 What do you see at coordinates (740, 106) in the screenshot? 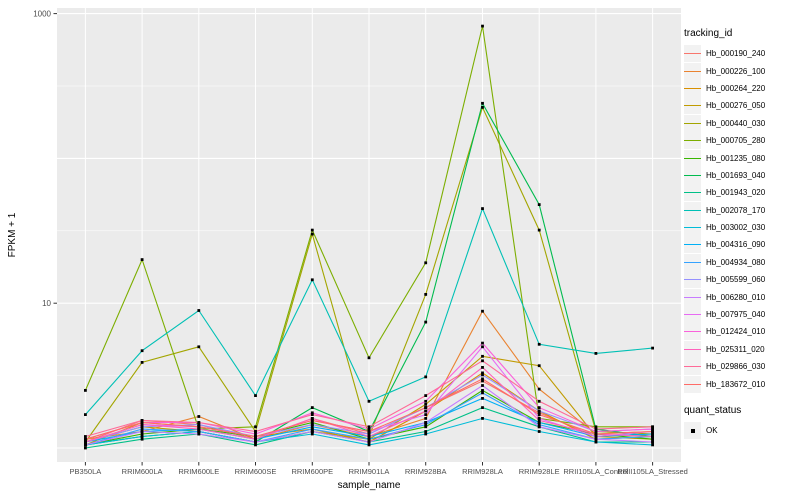
I see `legend-item: Hb_000276_050` at bounding box center [740, 106].